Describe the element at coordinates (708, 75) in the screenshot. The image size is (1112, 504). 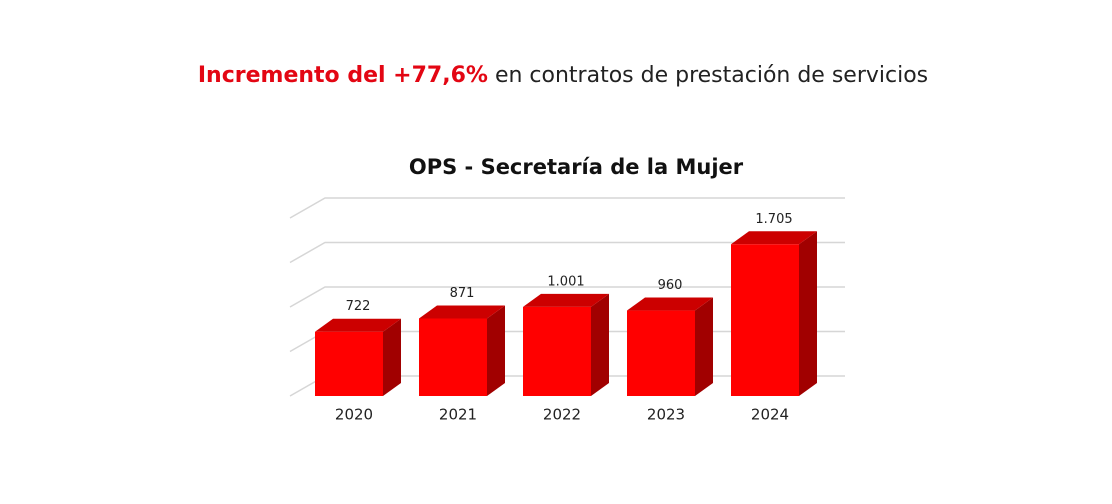
I see `headline-rest: en contratos de prestación de servicios` at that location.